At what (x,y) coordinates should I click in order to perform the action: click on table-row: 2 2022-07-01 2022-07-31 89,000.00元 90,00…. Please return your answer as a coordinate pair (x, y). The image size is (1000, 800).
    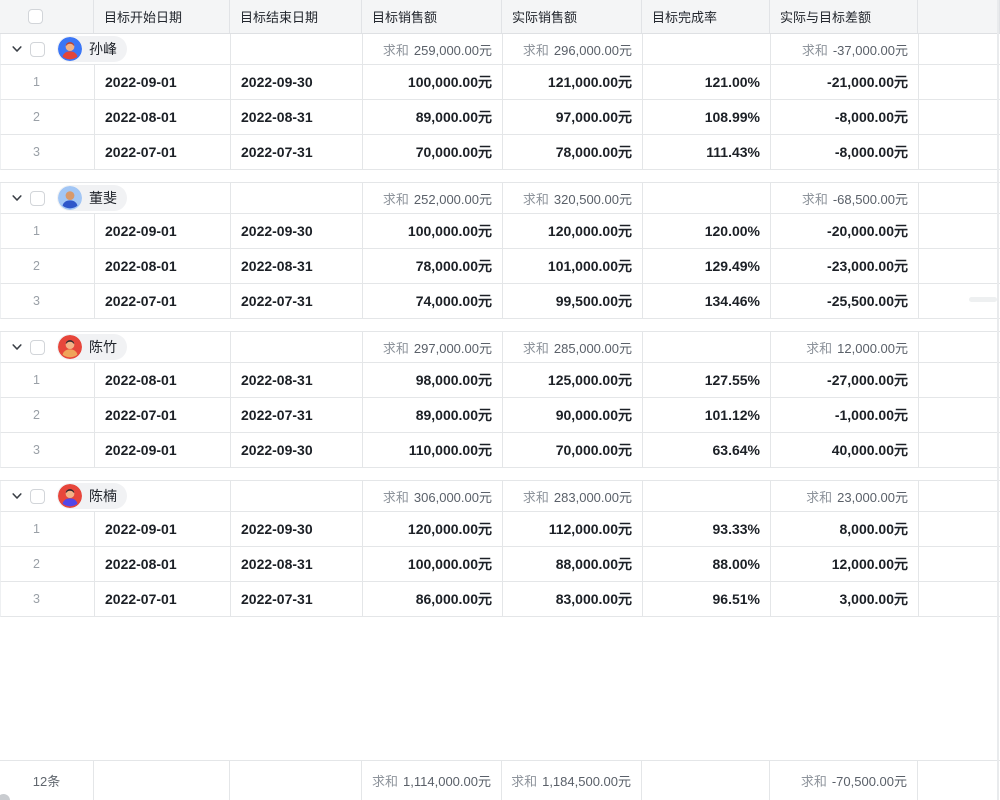
    Looking at the image, I should click on (500, 415).